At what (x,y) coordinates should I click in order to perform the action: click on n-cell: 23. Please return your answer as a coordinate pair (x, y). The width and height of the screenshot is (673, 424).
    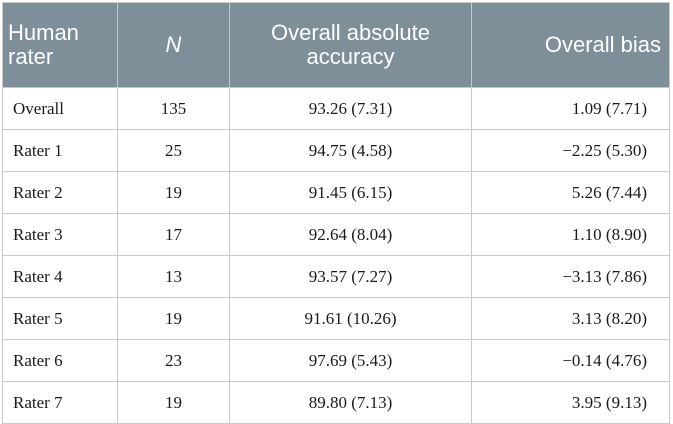
    Looking at the image, I should click on (173, 360).